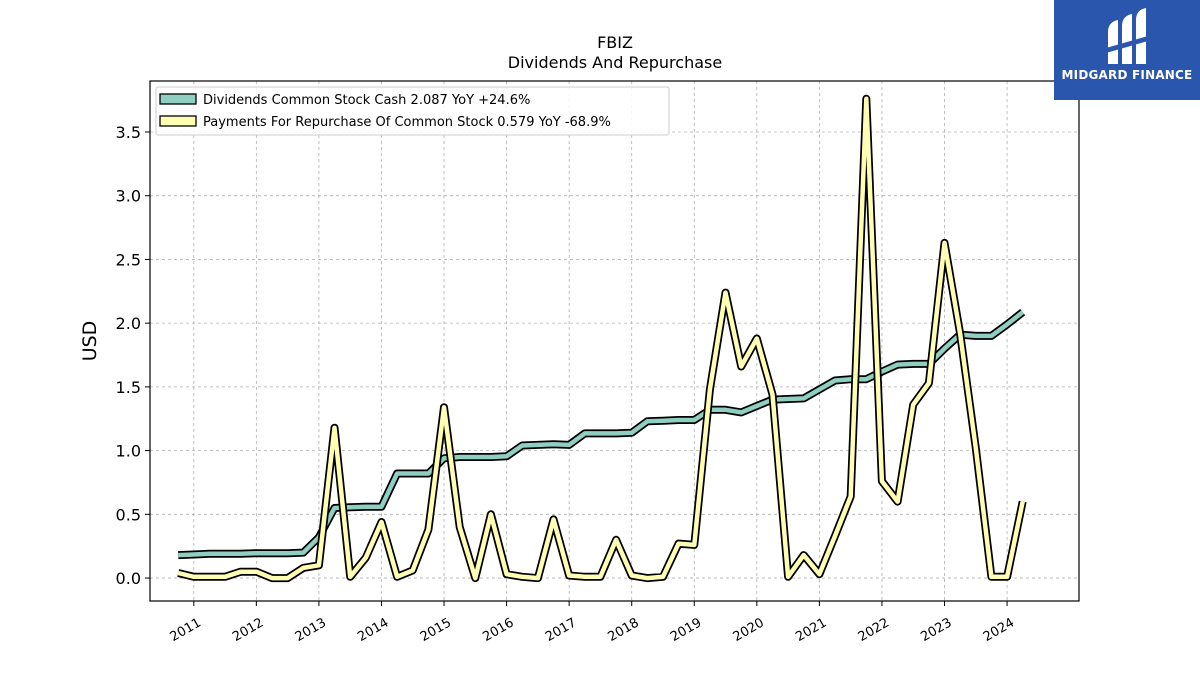 The width and height of the screenshot is (1200, 675). Describe the element at coordinates (178, 121) in the screenshot. I see `legend-swatch-repurchase` at that location.